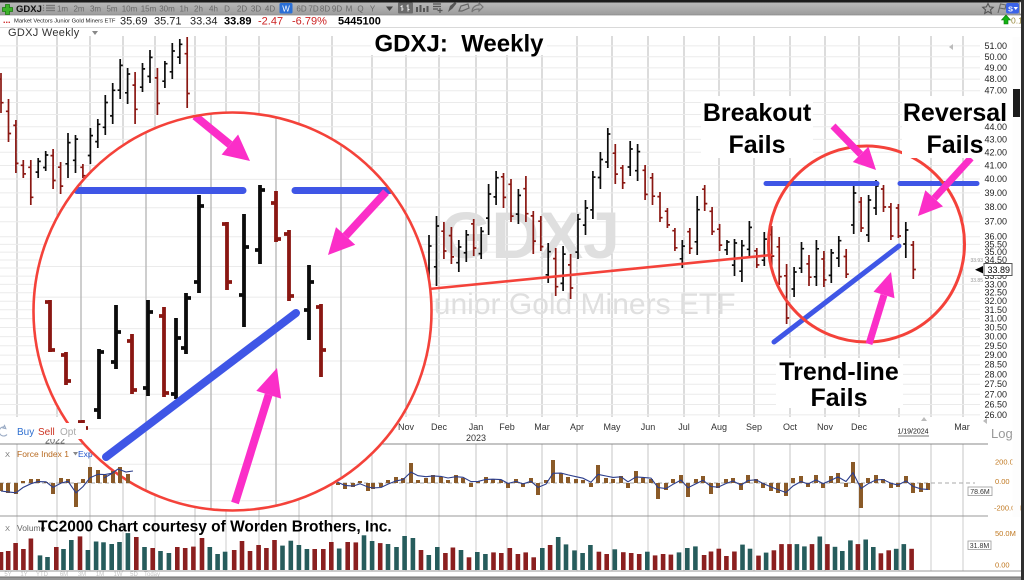 Image resolution: width=1024 pixels, height=580 pixels. I want to click on svg-text: 7D, so click(313, 9).